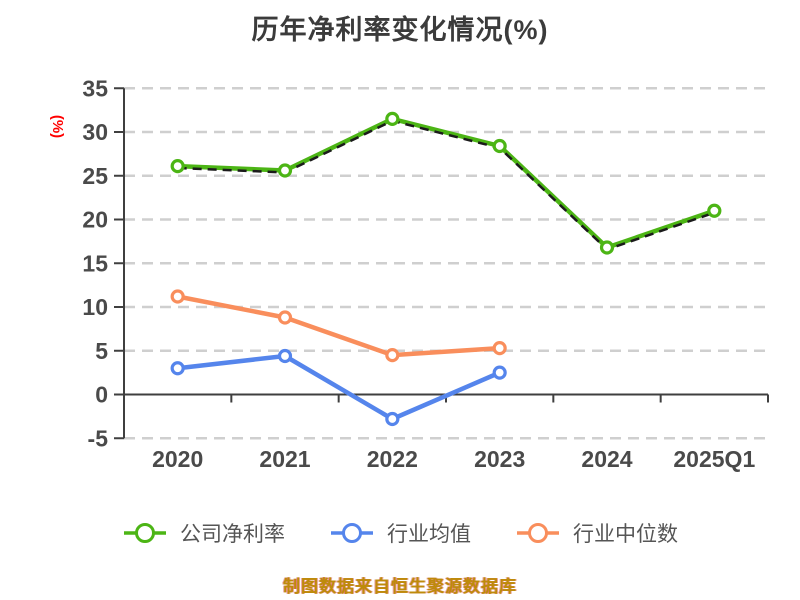 This screenshot has width=800, height=600. What do you see at coordinates (392, 355) in the screenshot?
I see `data-point-2-2022` at bounding box center [392, 355].